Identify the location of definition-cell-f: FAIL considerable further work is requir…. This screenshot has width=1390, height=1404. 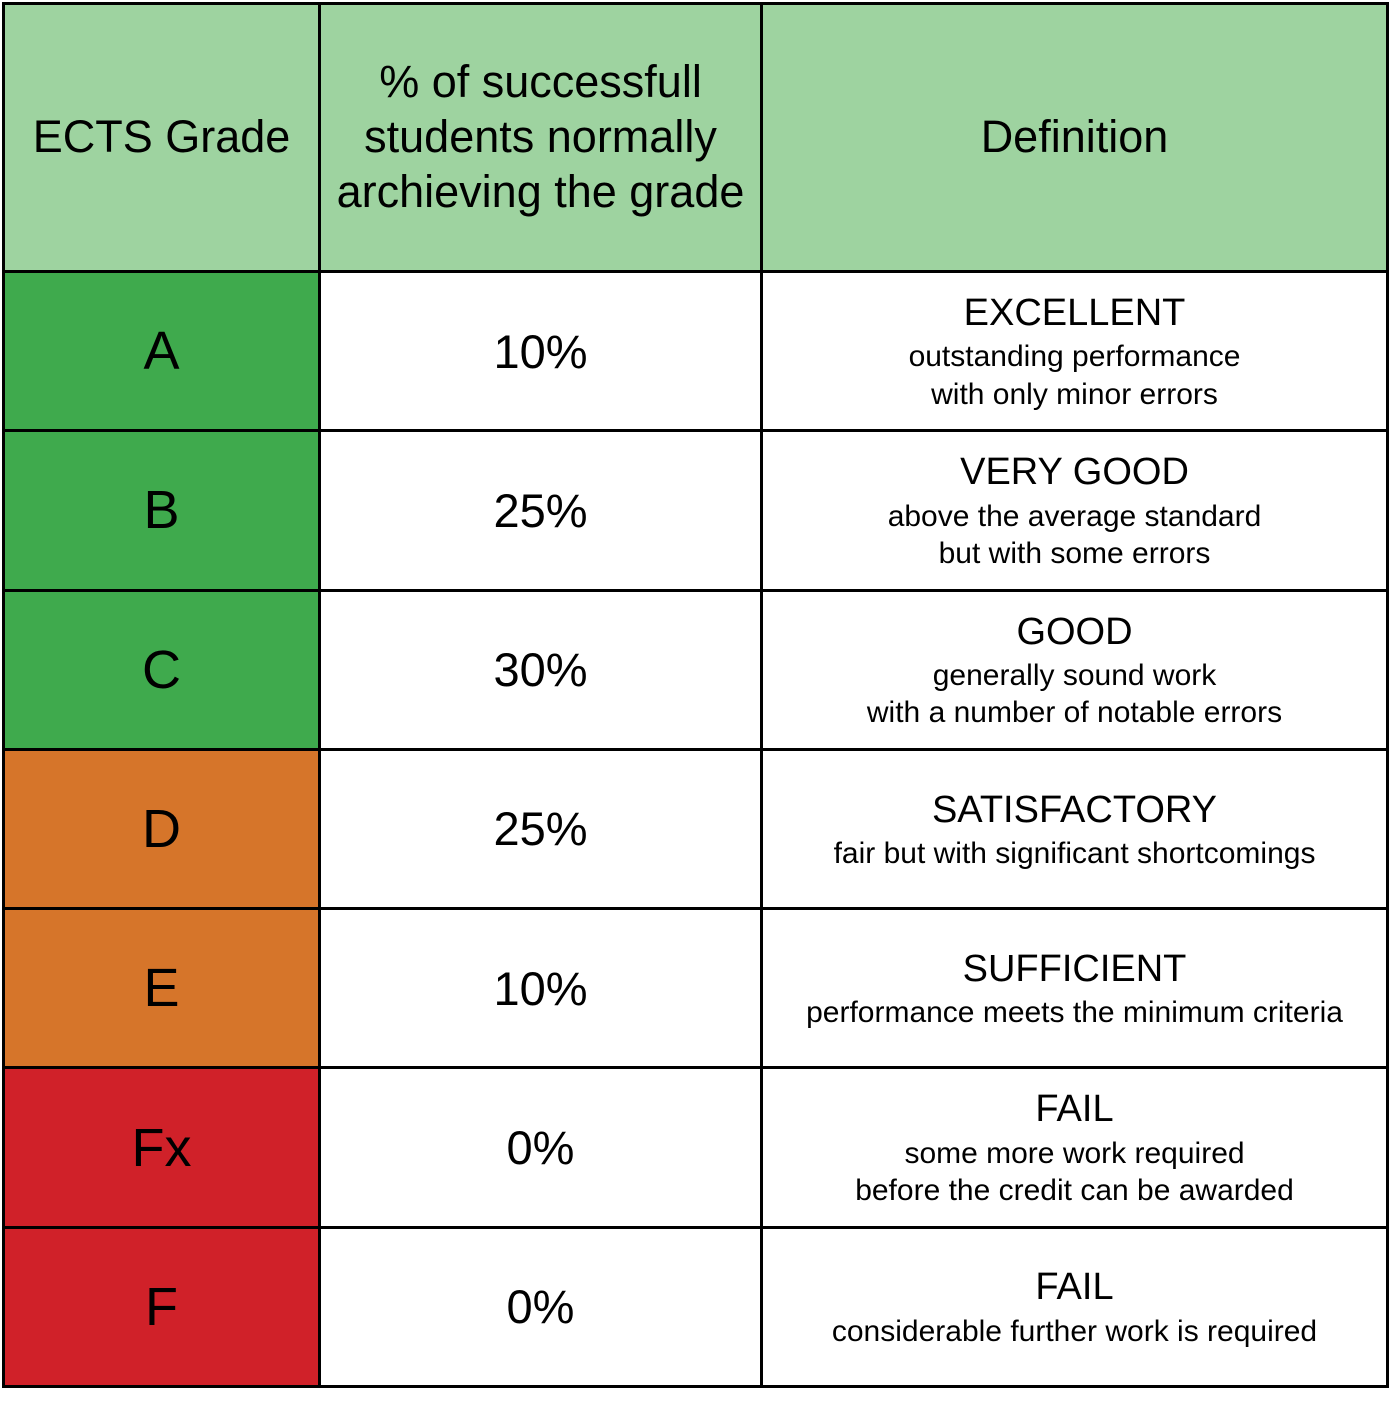
(1074, 1307).